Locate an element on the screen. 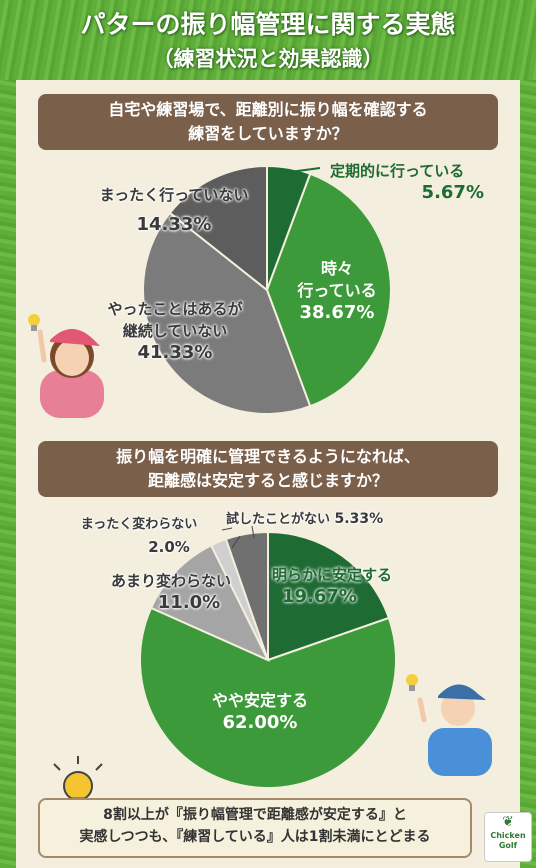  label-c2-tameshi-text: 試したことがない is located at coordinates (278, 519).